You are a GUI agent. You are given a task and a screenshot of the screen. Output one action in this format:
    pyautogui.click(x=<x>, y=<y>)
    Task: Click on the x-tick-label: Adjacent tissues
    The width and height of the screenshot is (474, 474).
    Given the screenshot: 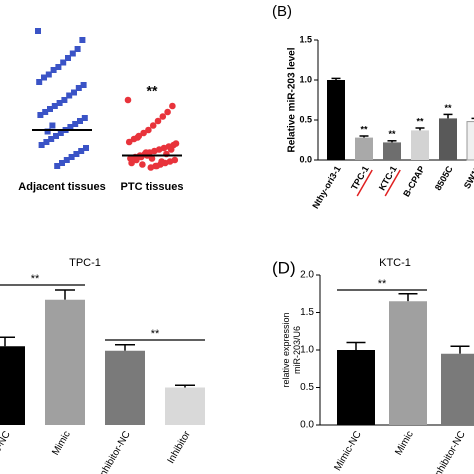 What is the action you would take?
    pyautogui.click(x=61, y=187)
    